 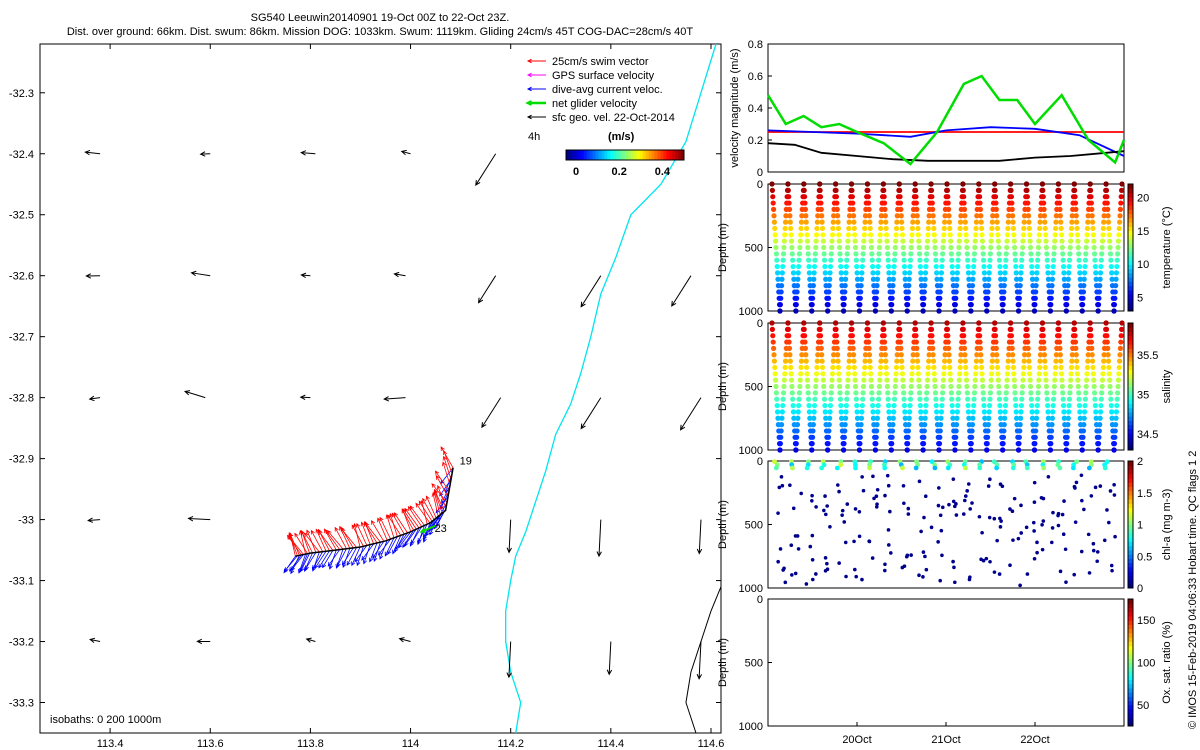 What do you see at coordinates (579, 155) in the screenshot?
I see `colorbar-segment` at bounding box center [579, 155].